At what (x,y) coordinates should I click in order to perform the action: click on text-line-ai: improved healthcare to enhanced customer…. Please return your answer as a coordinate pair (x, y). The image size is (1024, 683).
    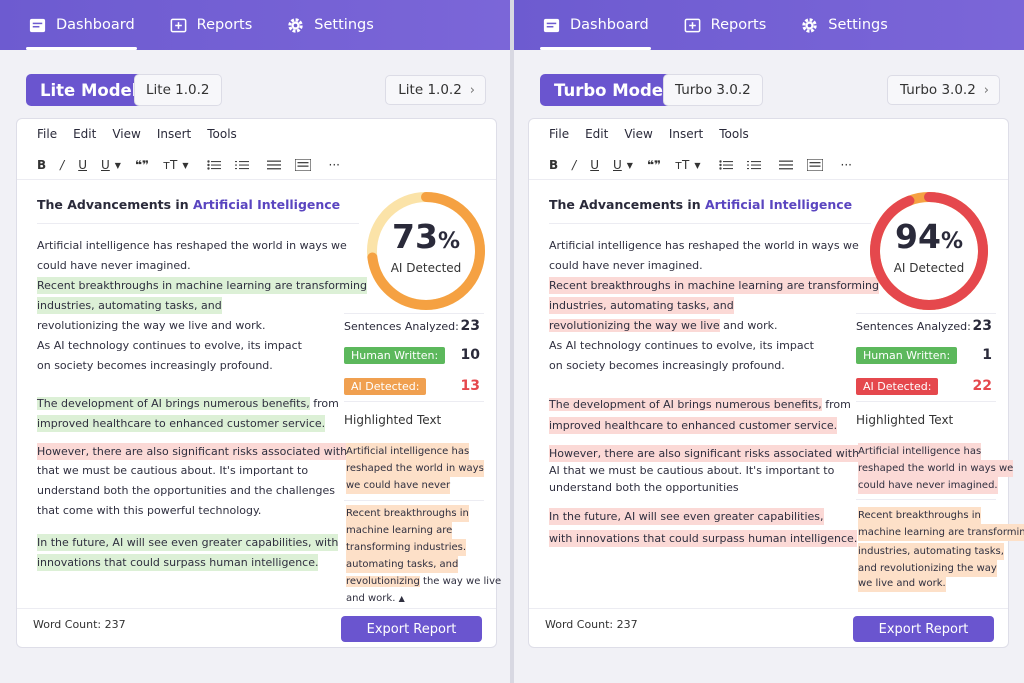
    Looking at the image, I should click on (693, 425).